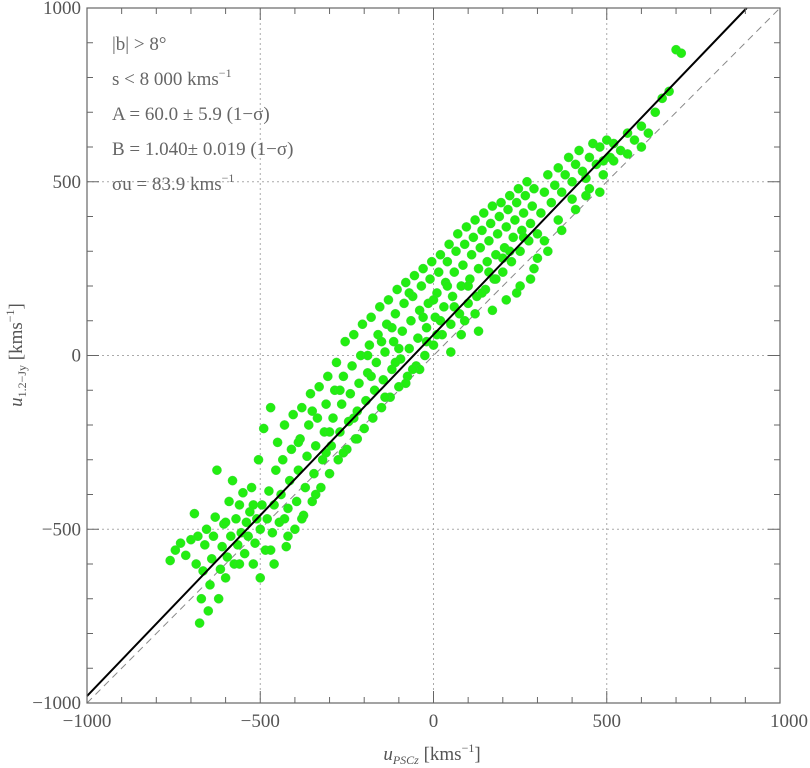 The height and width of the screenshot is (768, 810). I want to click on x-axis-label-unit: [kms, so click(440, 754).